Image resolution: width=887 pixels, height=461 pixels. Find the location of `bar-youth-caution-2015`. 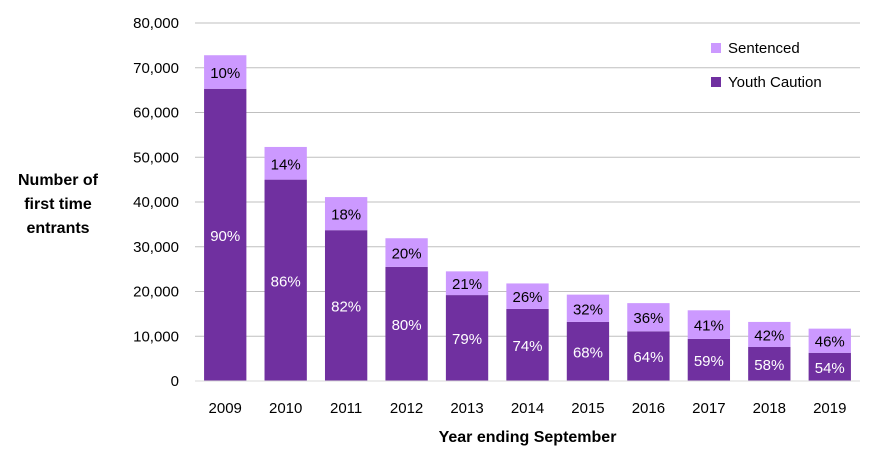

bar-youth-caution-2015 is located at coordinates (588, 351).